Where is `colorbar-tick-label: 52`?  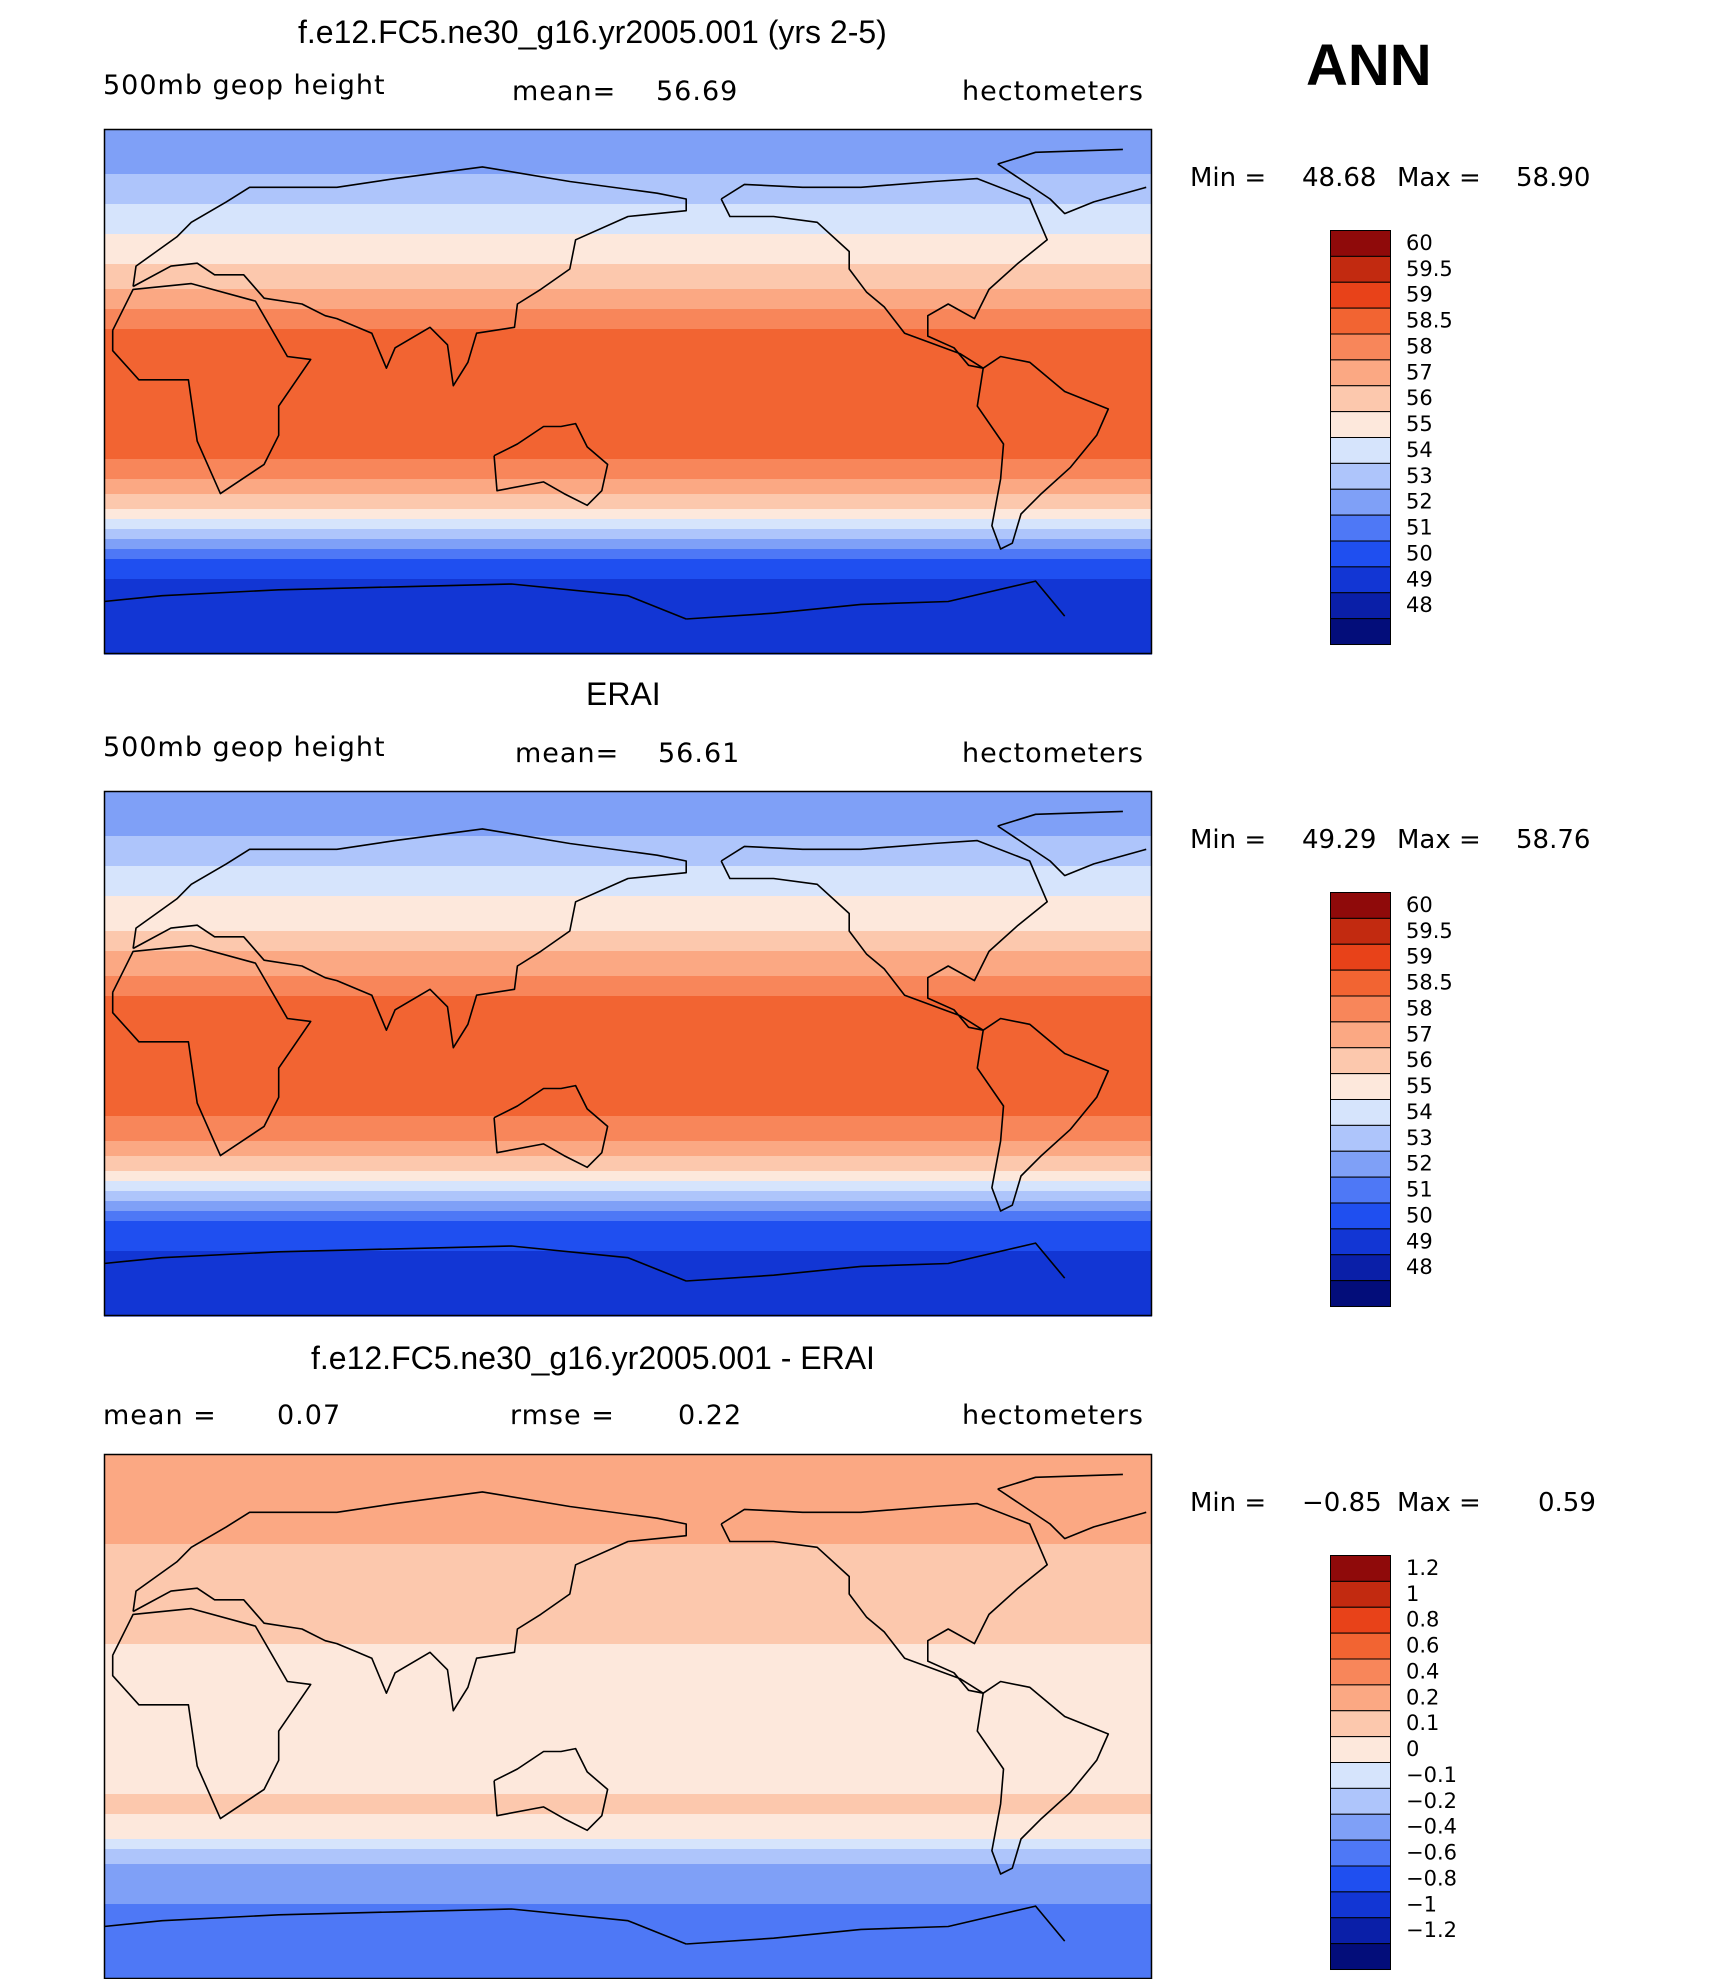 colorbar-tick-label: 52 is located at coordinates (1419, 502).